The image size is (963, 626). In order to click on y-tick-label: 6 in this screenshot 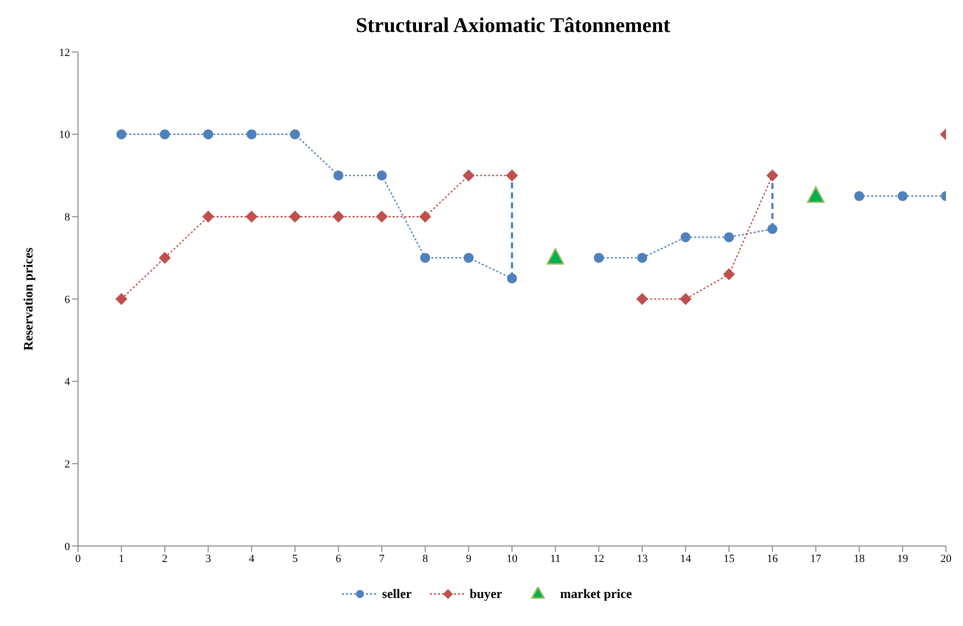, I will do `click(67, 300)`.